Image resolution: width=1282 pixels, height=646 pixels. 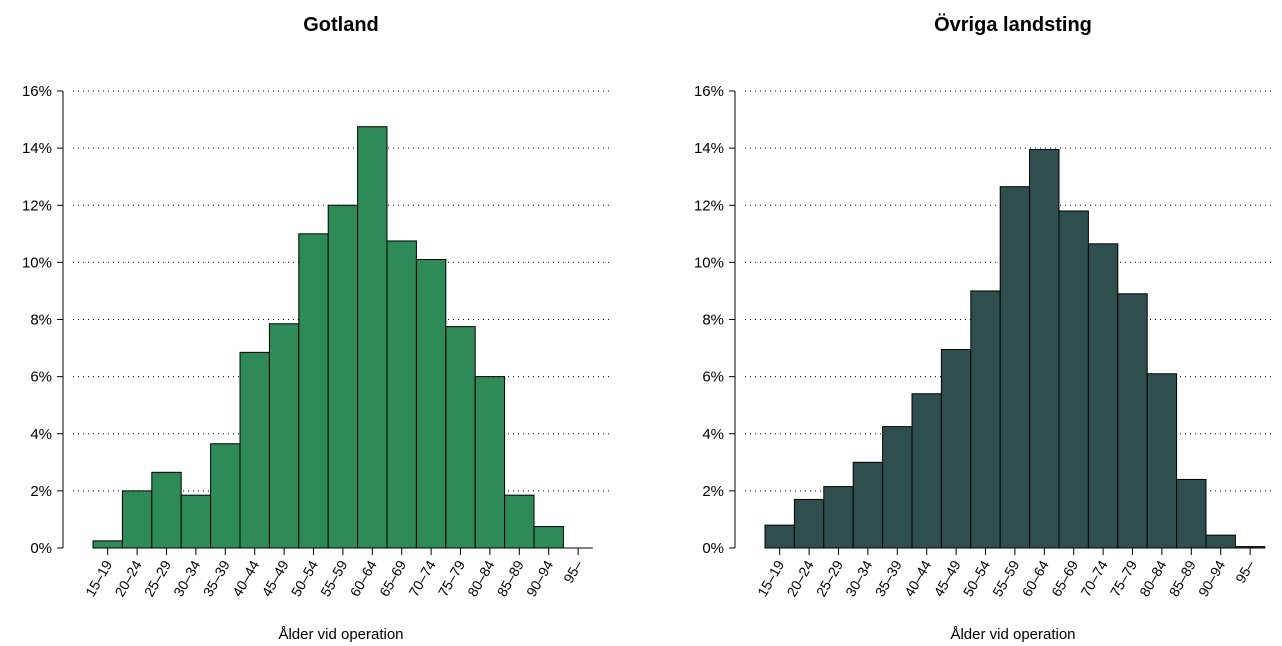 I want to click on chart-title: Gotland, so click(x=341, y=25).